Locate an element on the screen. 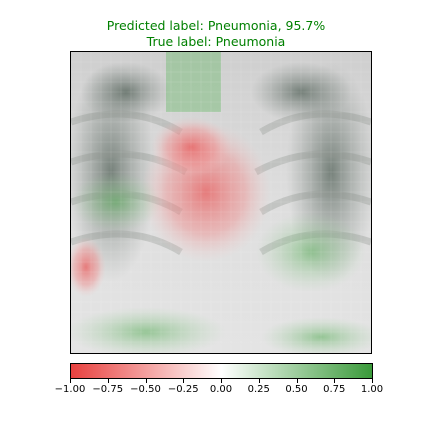 This screenshot has width=432, height=432. colorbar-tick-label: 0.25 is located at coordinates (258, 389).